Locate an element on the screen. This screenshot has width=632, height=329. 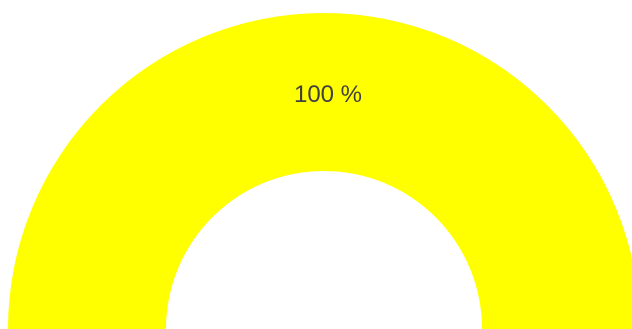
gauge-value-label: 100 % is located at coordinates (328, 94).